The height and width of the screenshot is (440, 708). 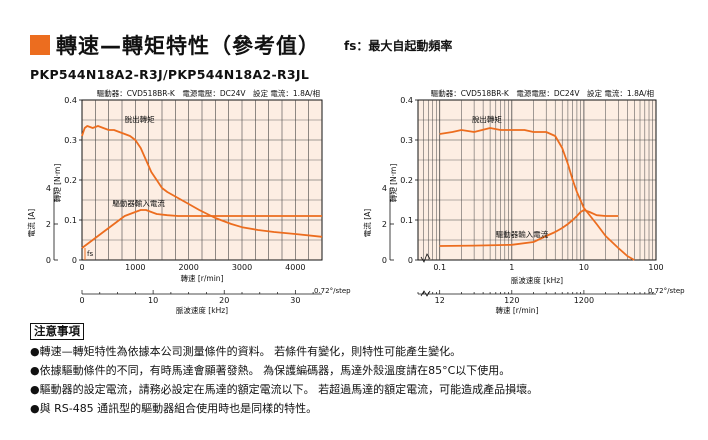 I want to click on x-tick-label: 100, so click(x=655, y=267).